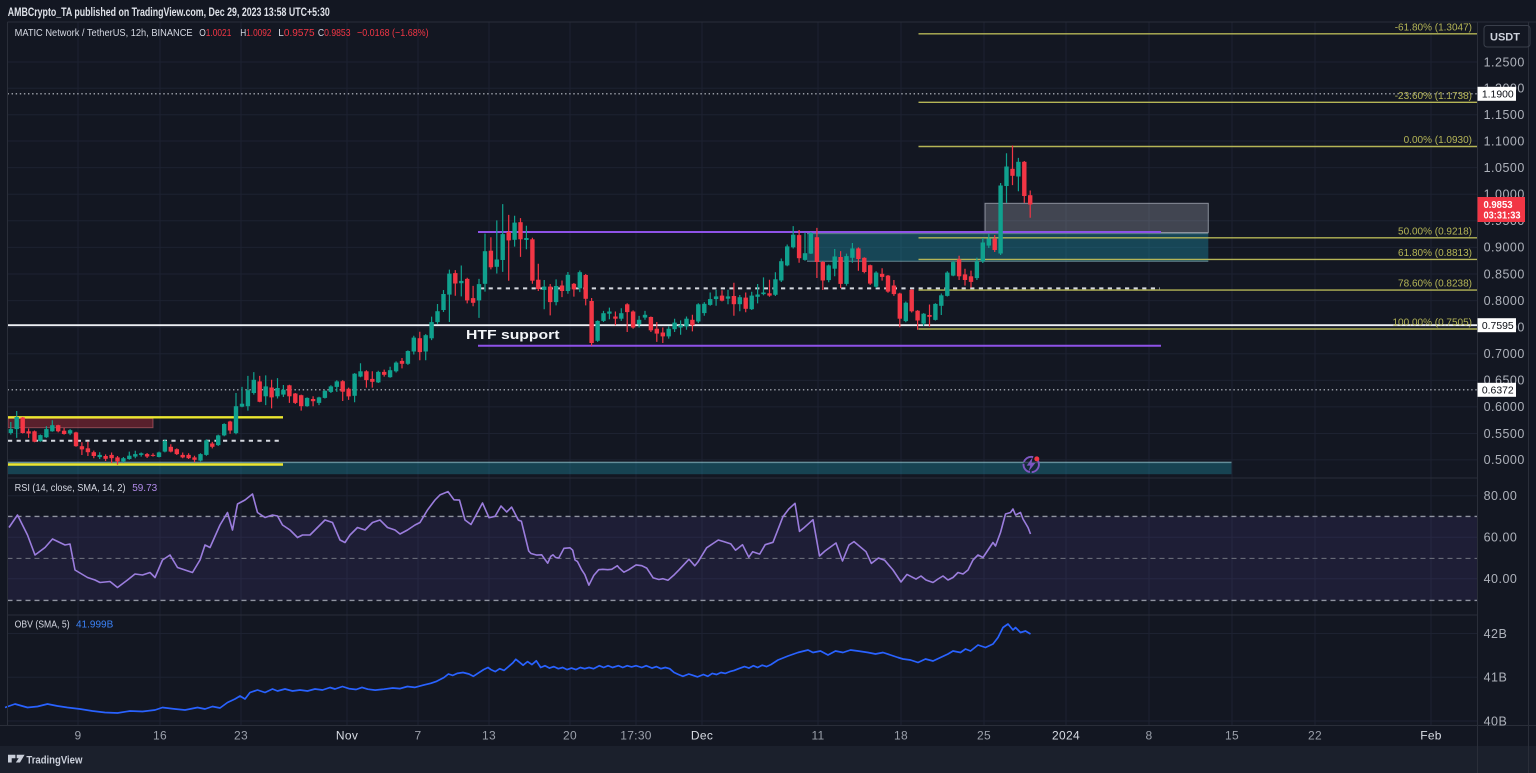 The height and width of the screenshot is (773, 1536). Describe the element at coordinates (636, 736) in the screenshot. I see `svg-text: 17:30` at that location.